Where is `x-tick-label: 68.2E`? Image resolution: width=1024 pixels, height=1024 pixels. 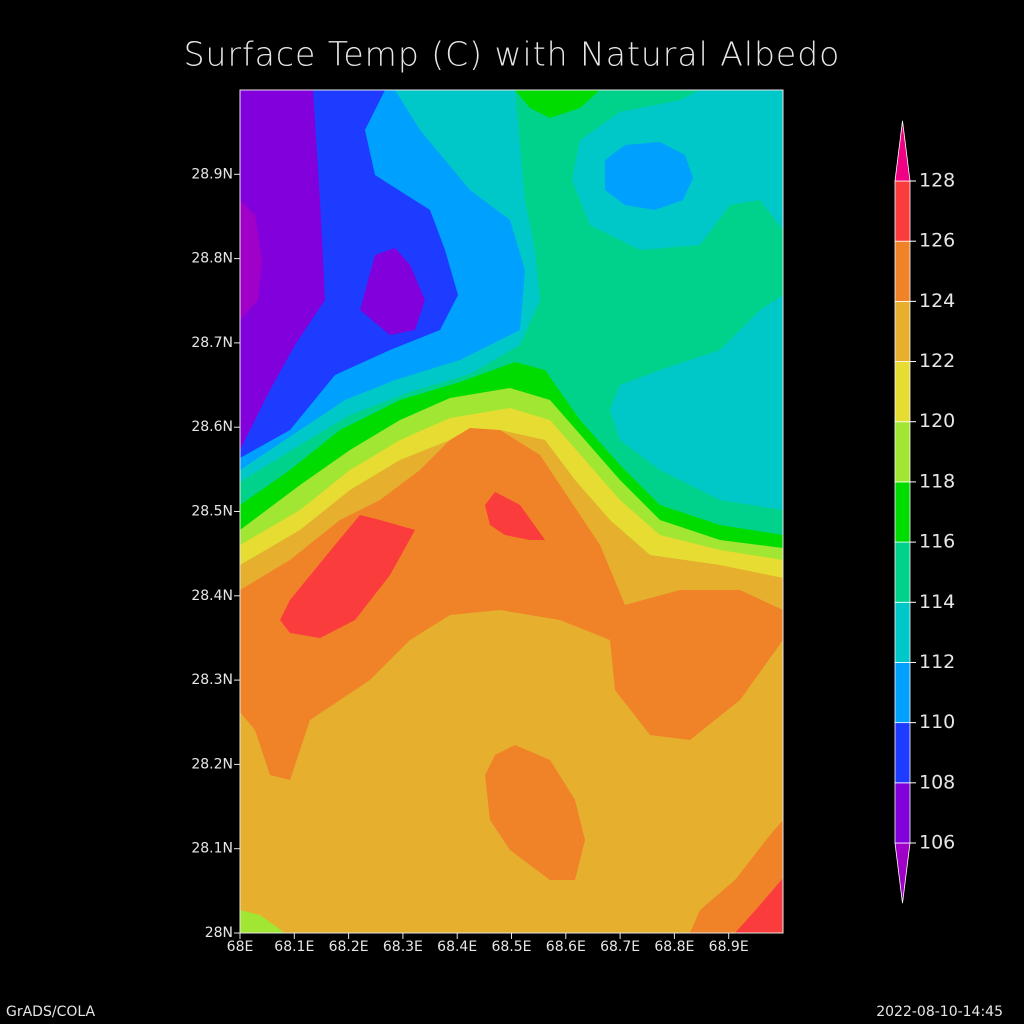
x-tick-label: 68.2E is located at coordinates (349, 947).